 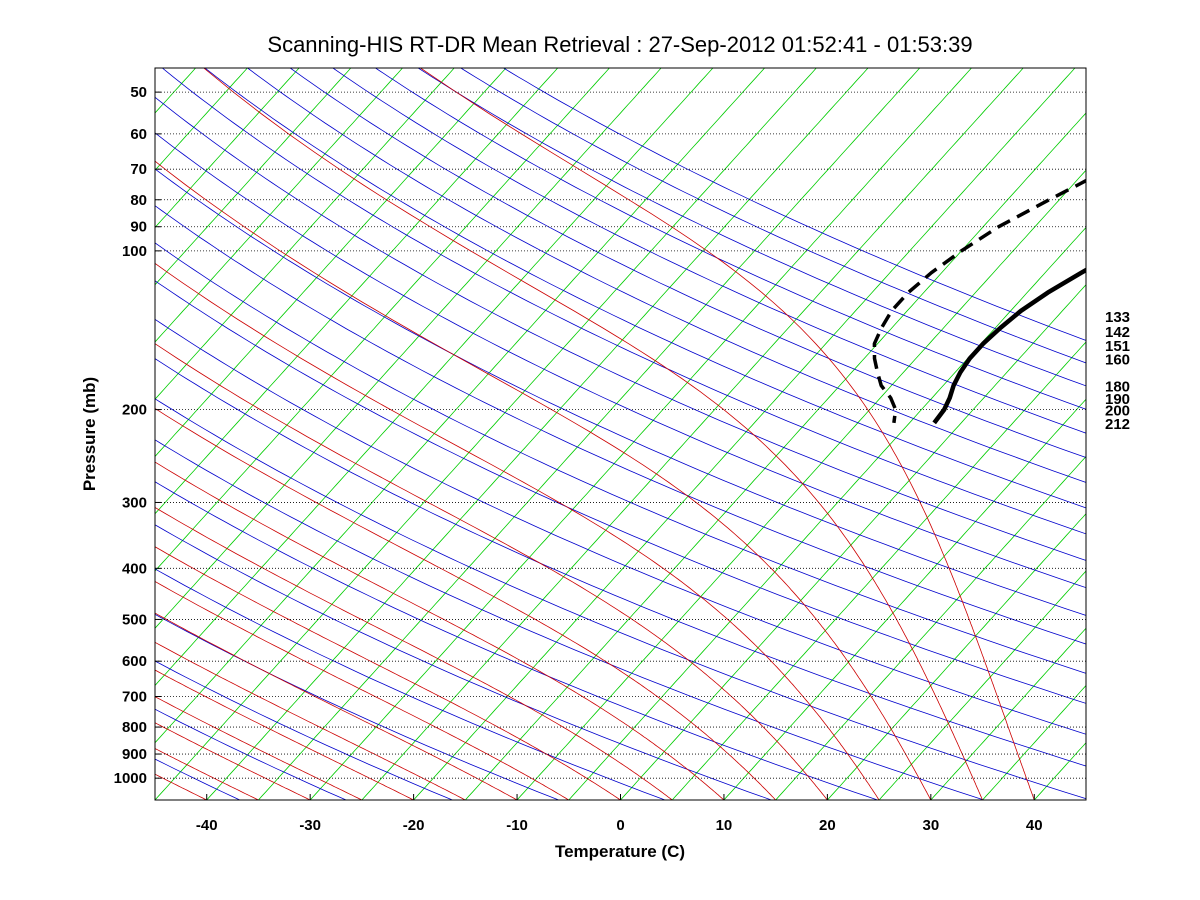 I want to click on y-tick-label: 300, so click(x=134, y=502).